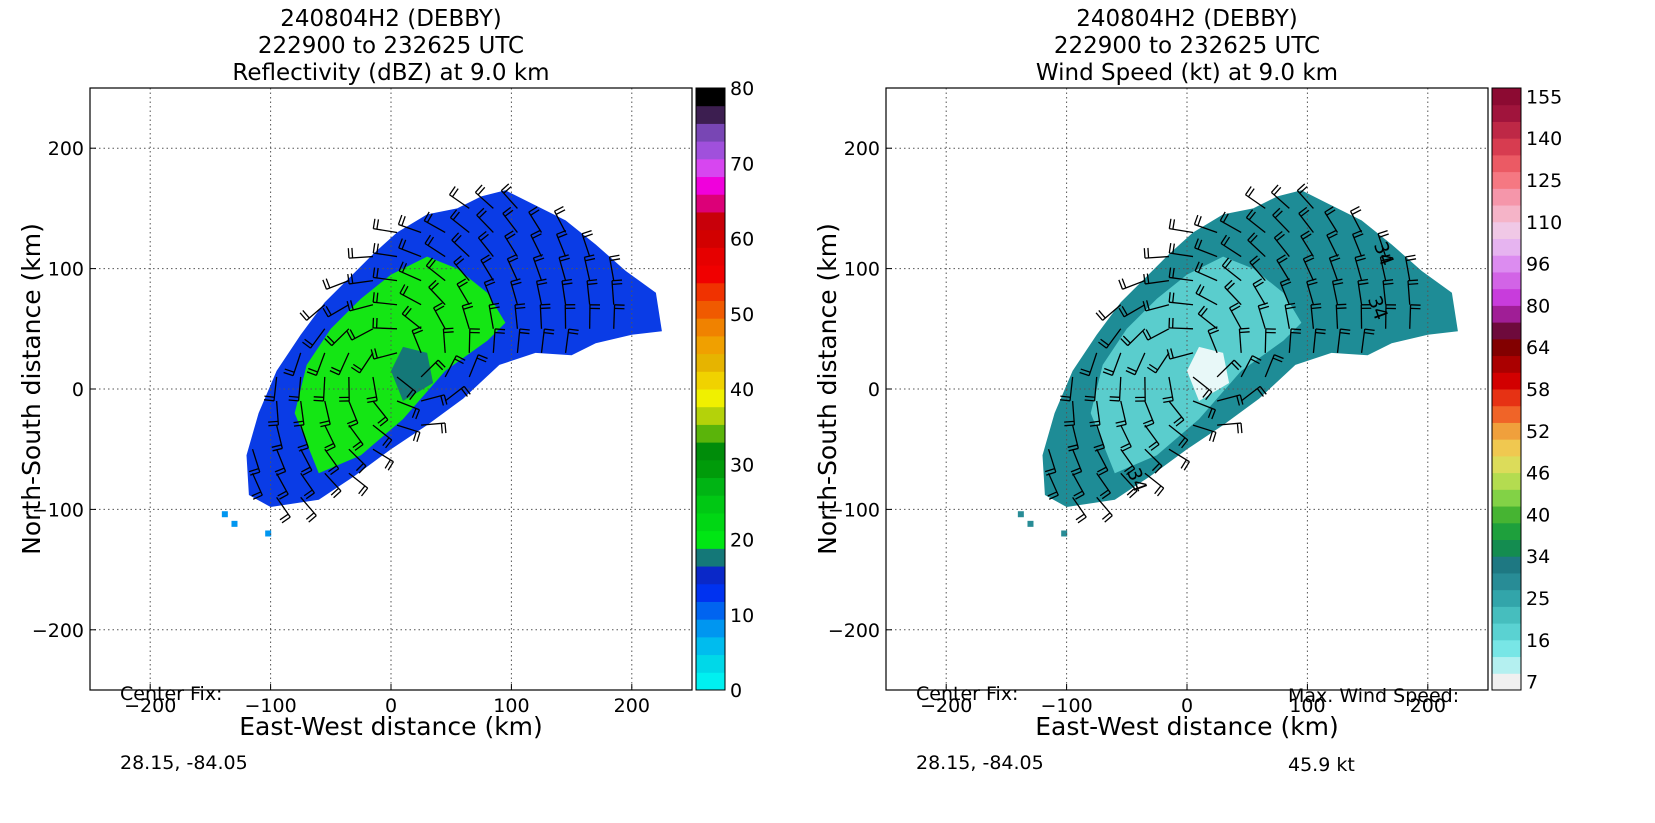 This screenshot has height=823, width=1655. Describe the element at coordinates (742, 315) in the screenshot. I see `colorbar-label: 50` at that location.